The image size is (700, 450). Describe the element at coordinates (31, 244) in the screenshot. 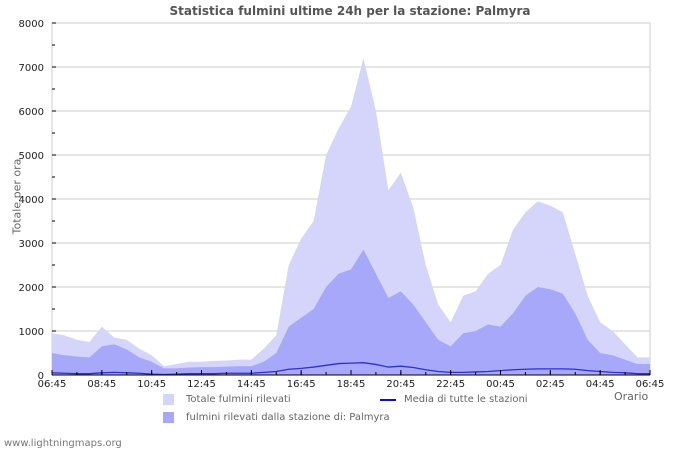

I see `svg-text: 3000` at that location.